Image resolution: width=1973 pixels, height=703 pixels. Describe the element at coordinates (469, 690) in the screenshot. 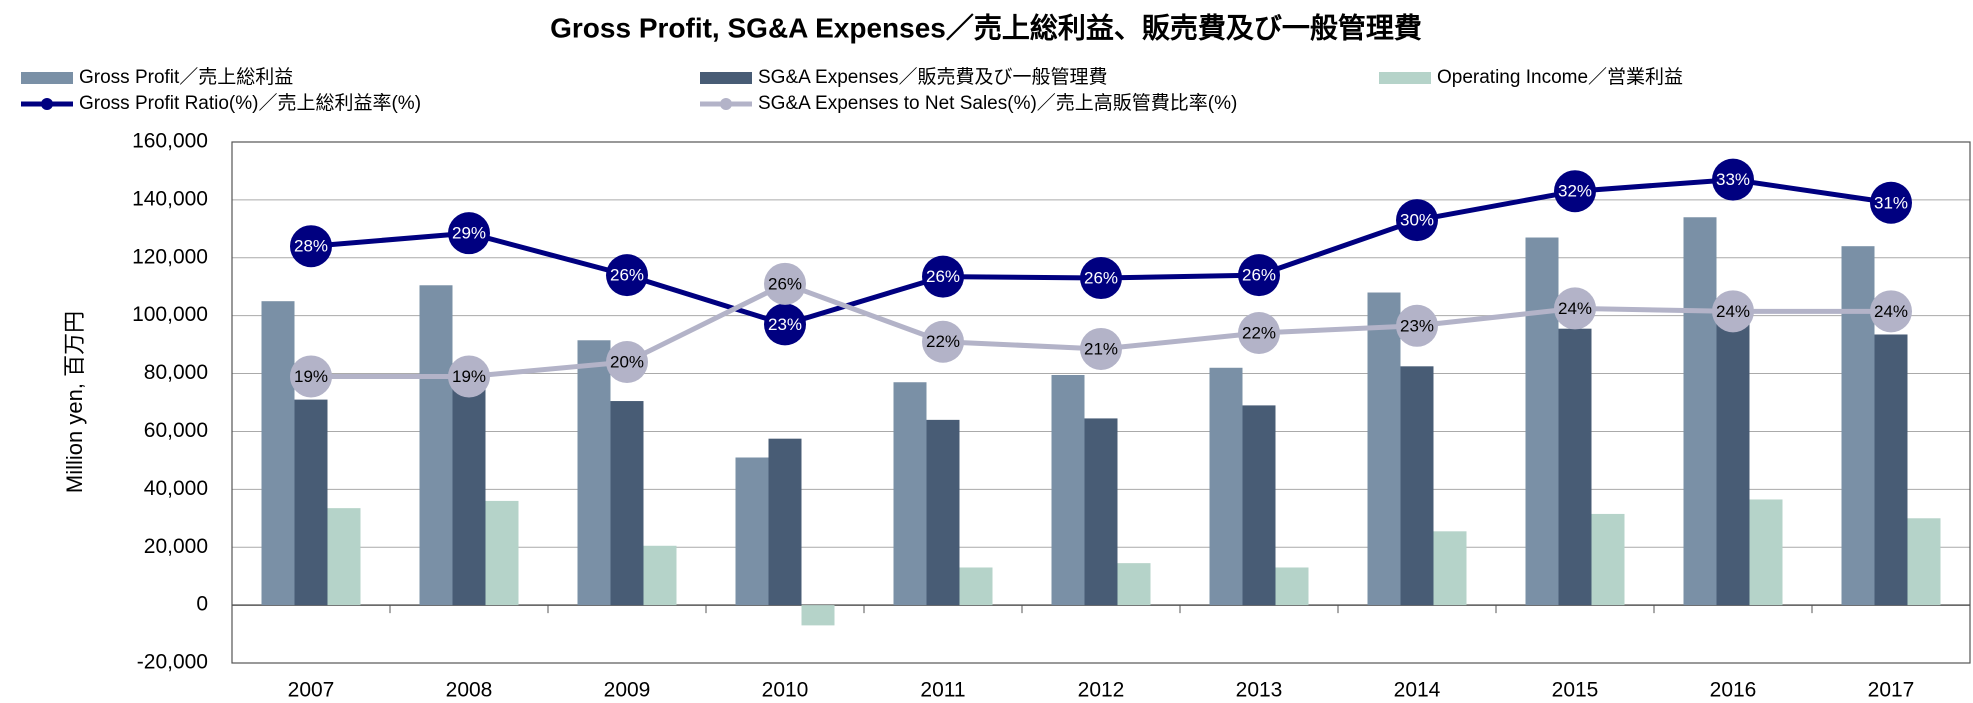

I see `x-tick-label: 2008` at that location.